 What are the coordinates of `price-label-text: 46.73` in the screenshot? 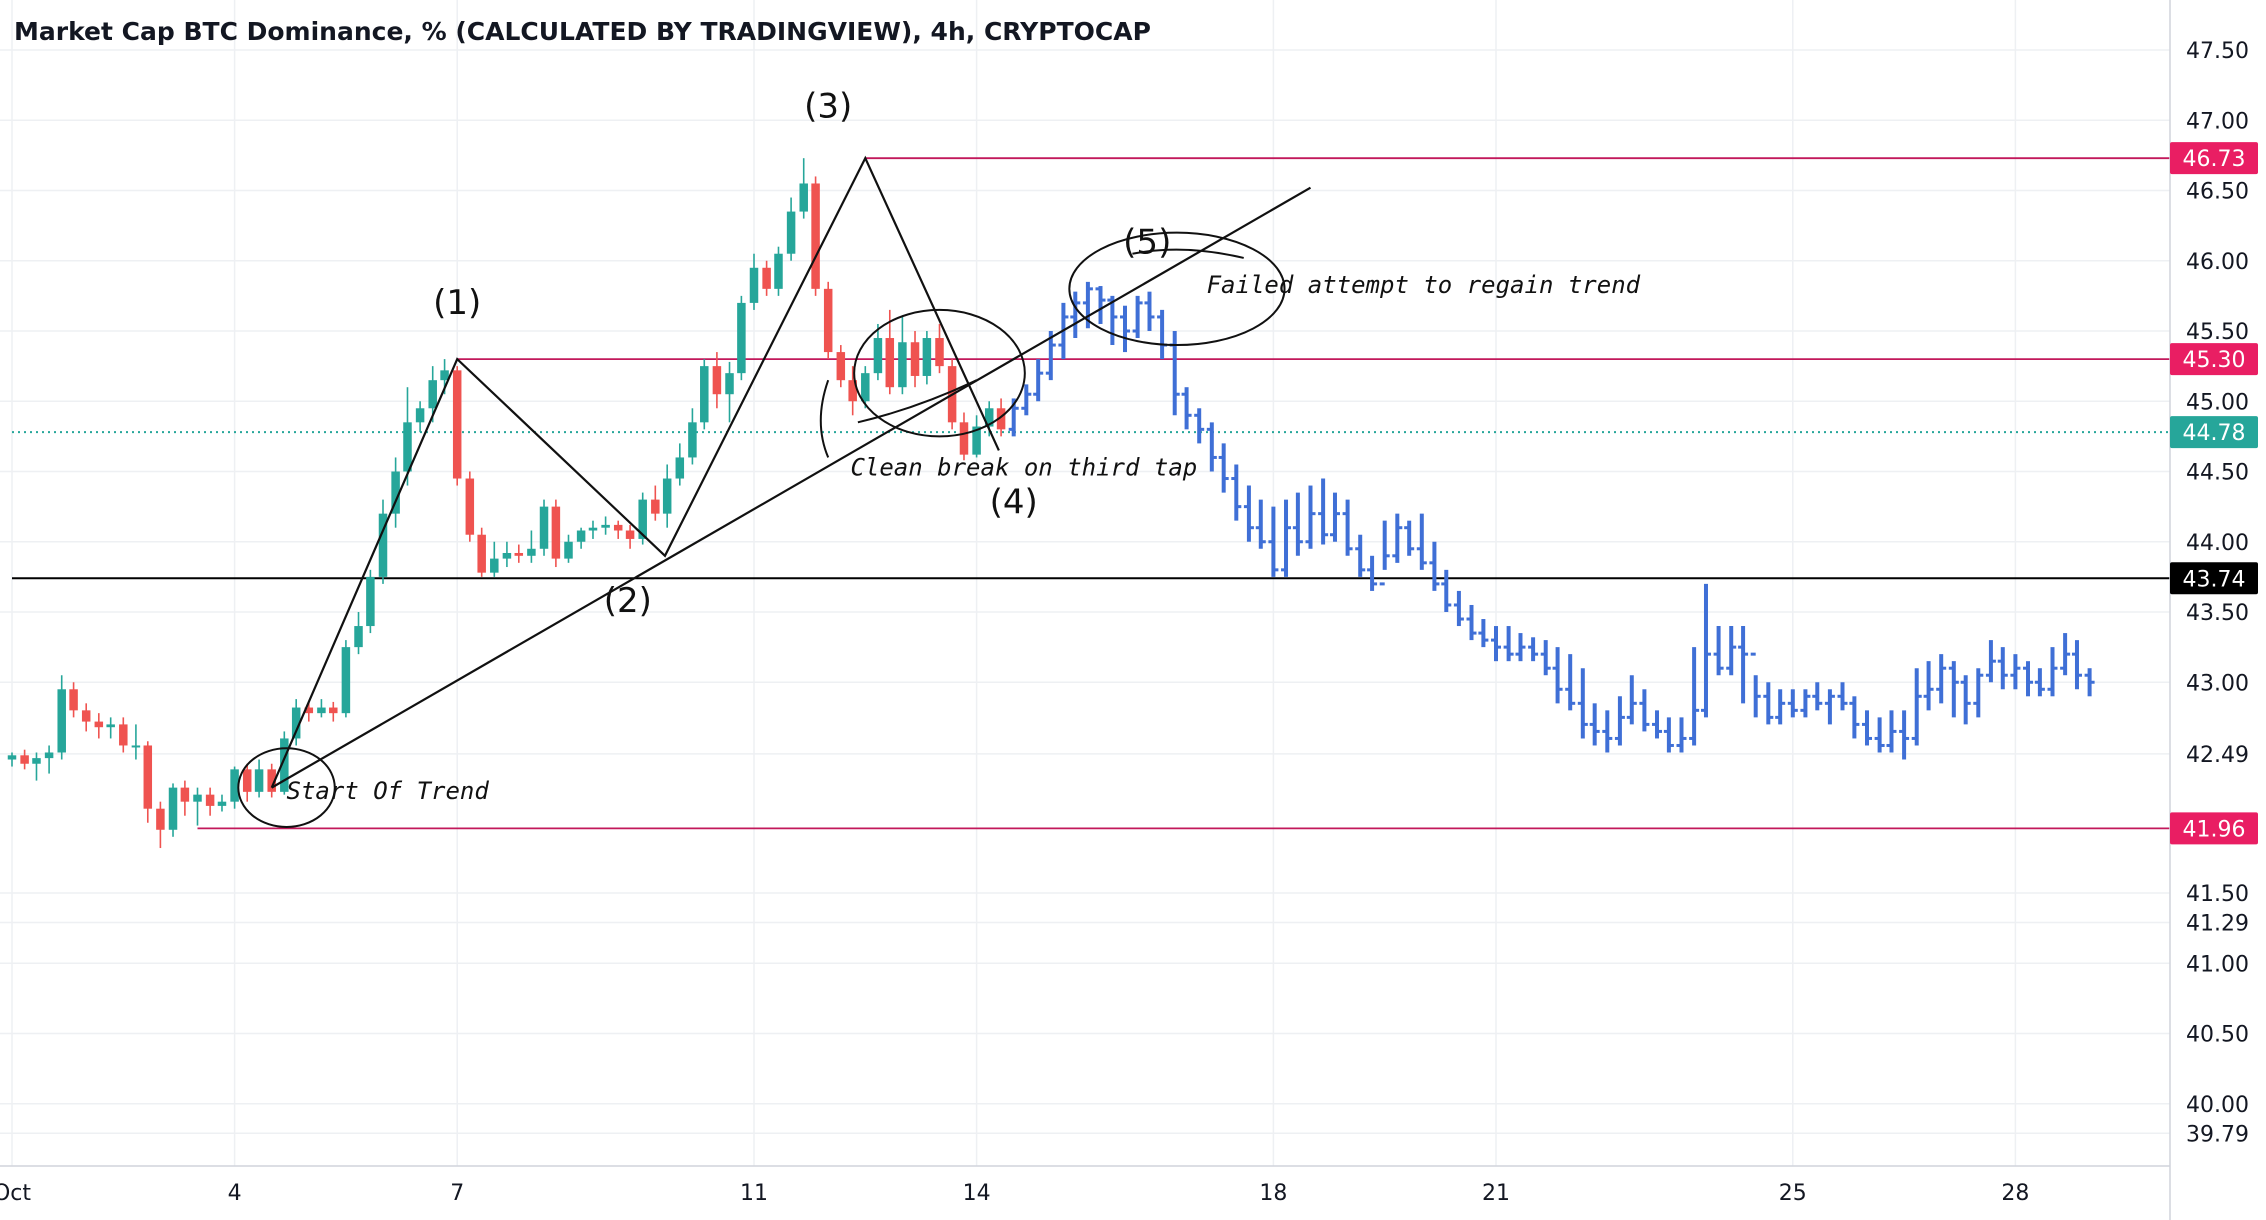 It's located at (2214, 159).